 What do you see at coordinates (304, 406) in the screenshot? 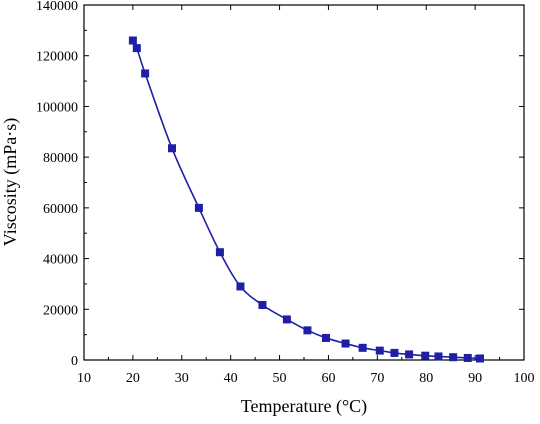
I see `x-axis-title: Temperature (°C)` at bounding box center [304, 406].